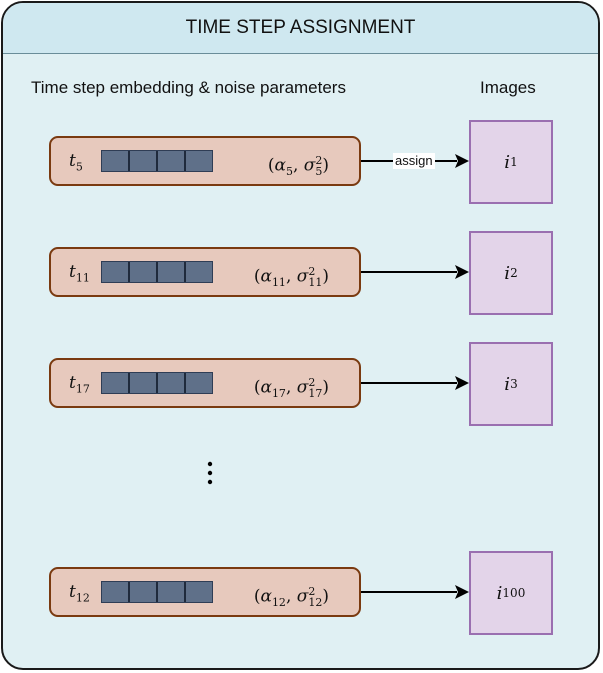  I want to click on noise-parameters: (α12, σ212), so click(291, 597).